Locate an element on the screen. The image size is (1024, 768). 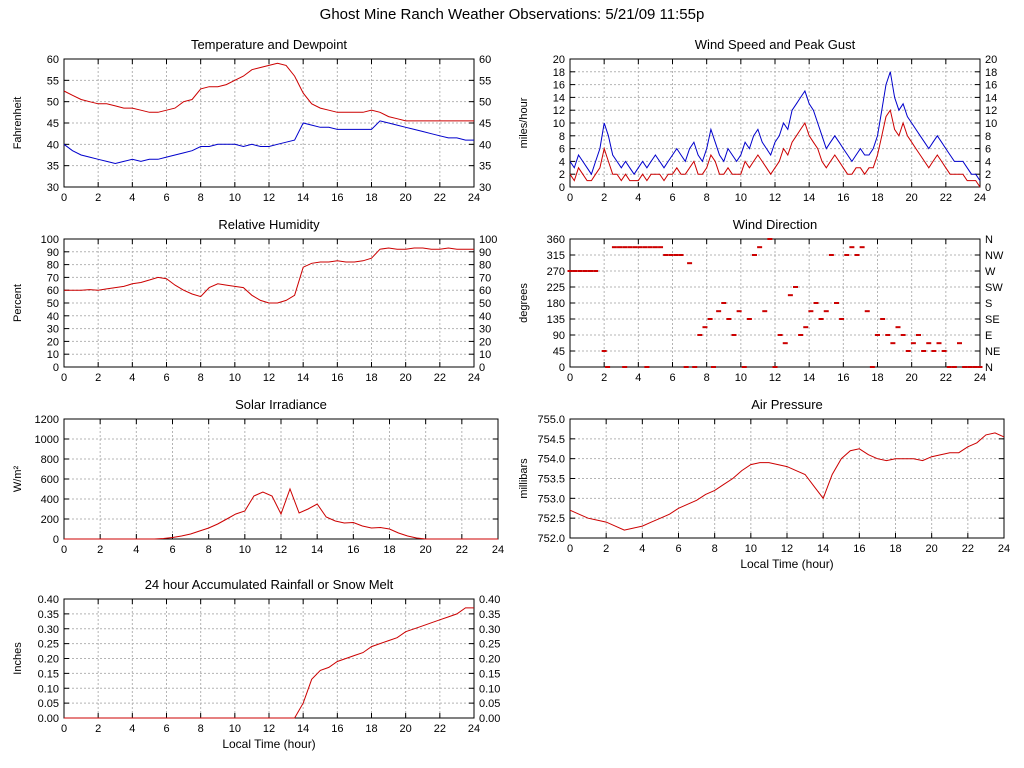
svg-text: S is located at coordinates (988, 304).